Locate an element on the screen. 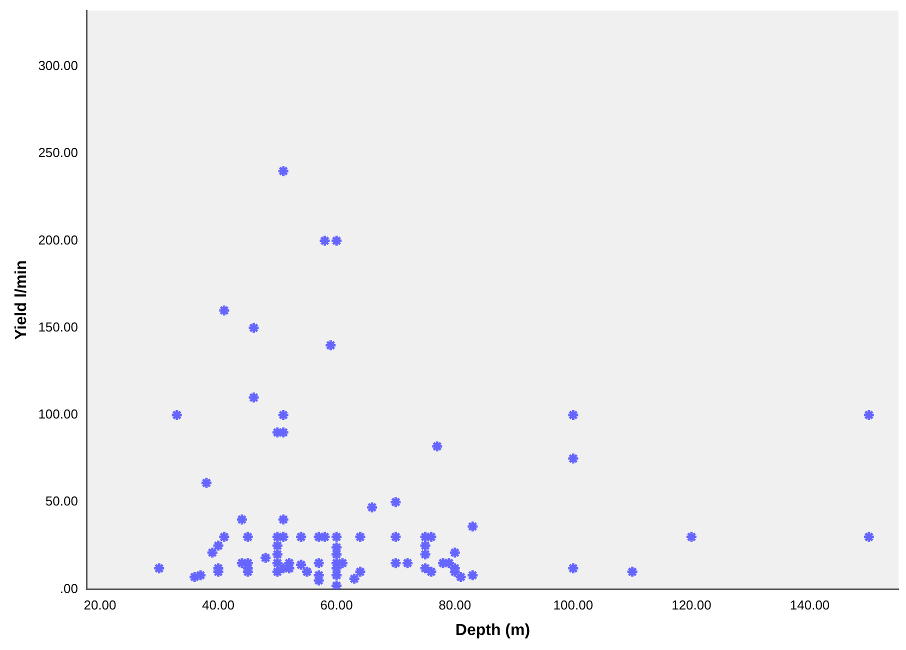 Image resolution: width=906 pixels, height=650 pixels. y-tick-label: 250.00 is located at coordinates (58, 152).